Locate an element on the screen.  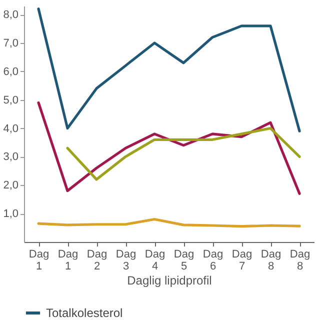
x-tick-label: Dag 6 is located at coordinates (213, 260).